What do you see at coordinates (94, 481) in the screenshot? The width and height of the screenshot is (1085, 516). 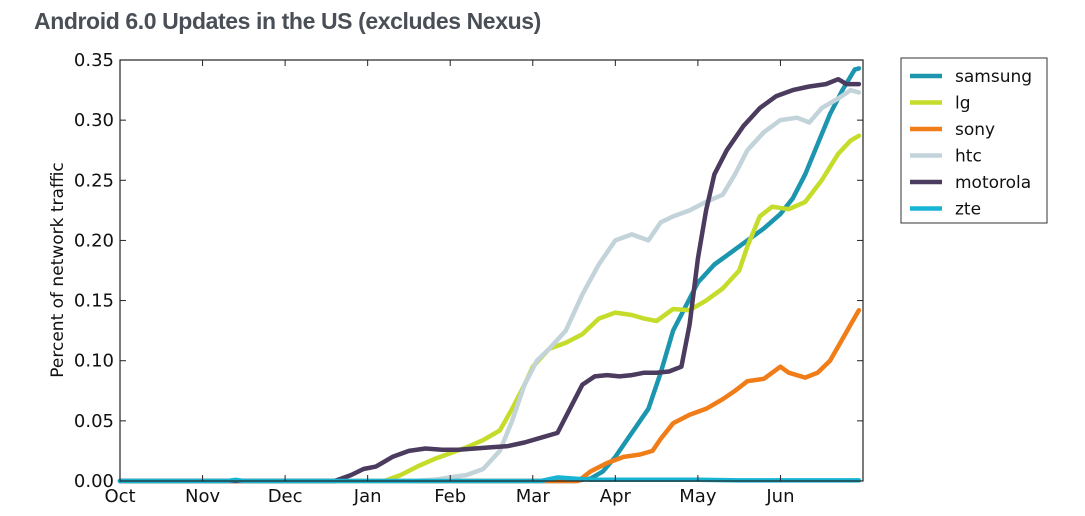 I see `y-tick-label: 0.00` at bounding box center [94, 481].